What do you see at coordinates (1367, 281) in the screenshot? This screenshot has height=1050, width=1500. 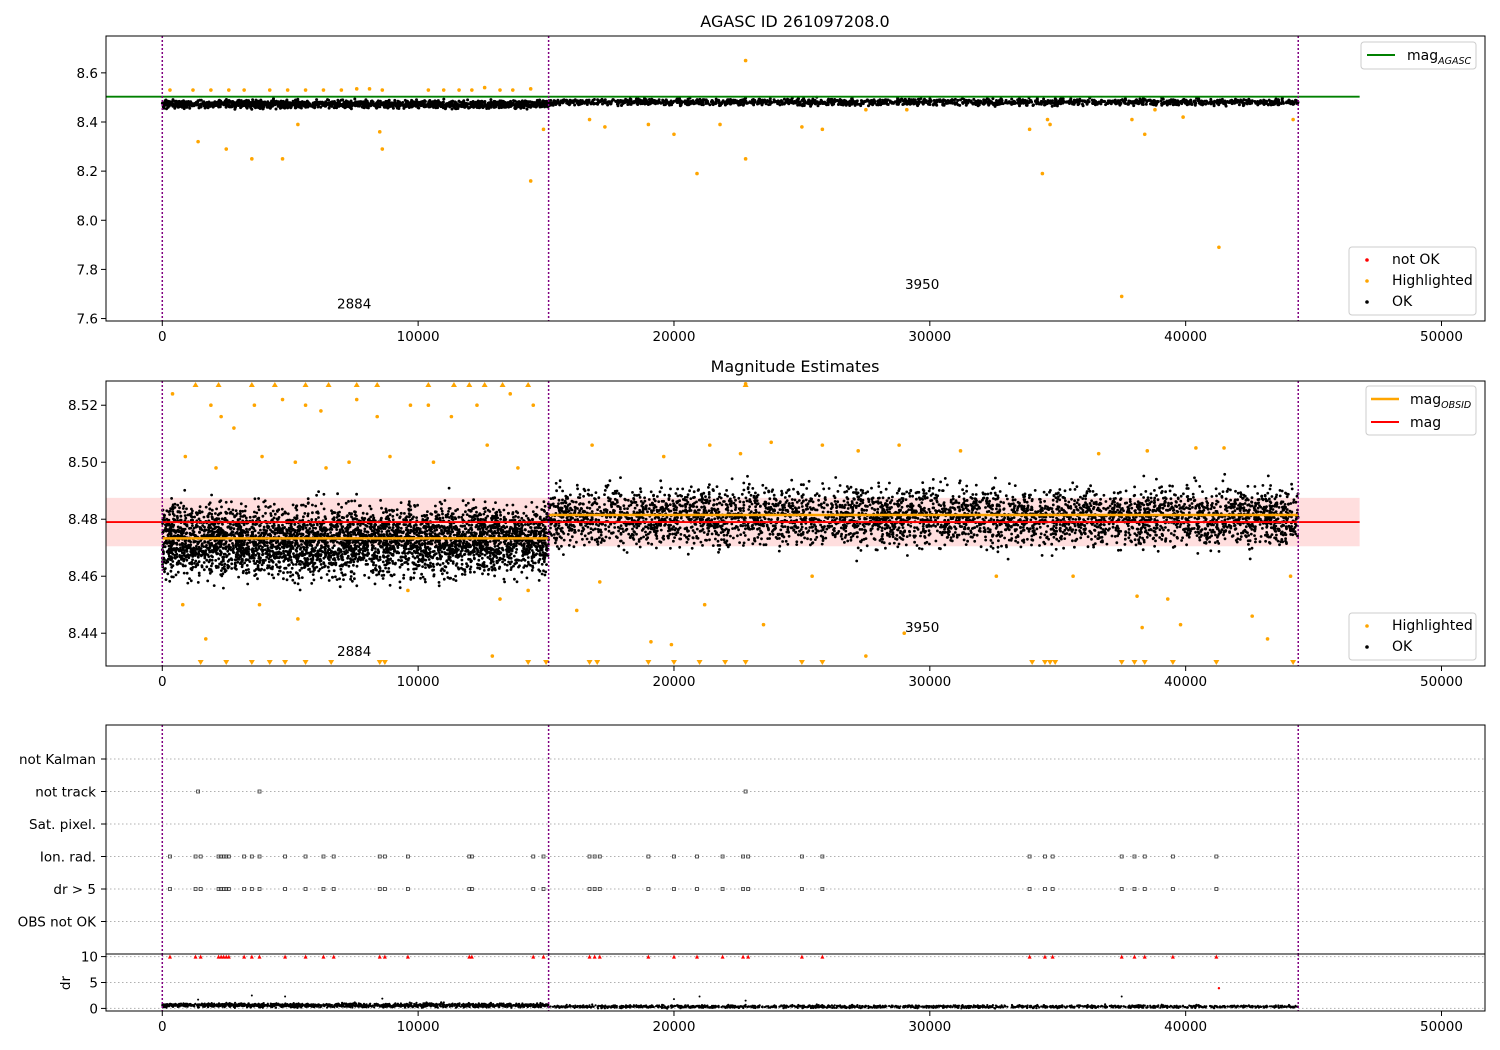 I see `highlighted-marker` at bounding box center [1367, 281].